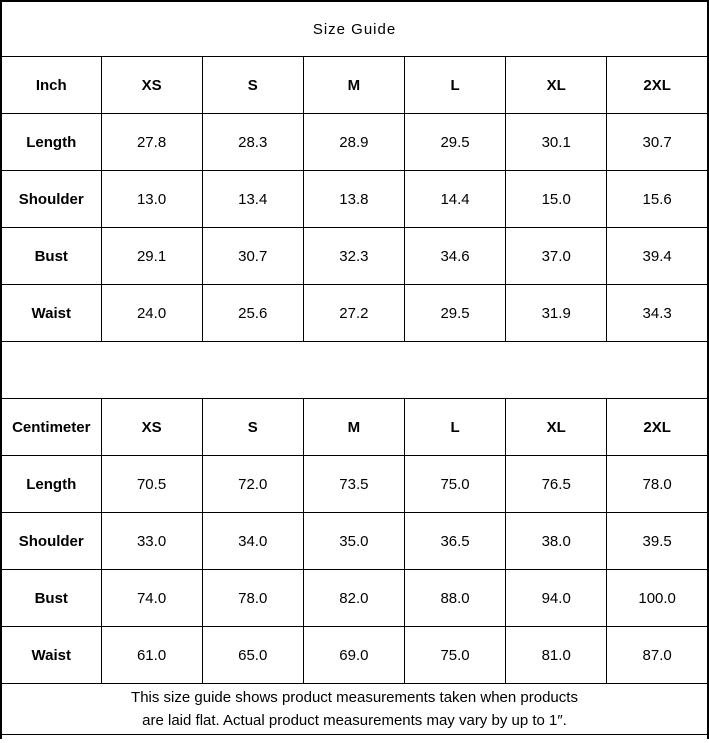  Describe the element at coordinates (151, 484) in the screenshot. I see `measure-value: 70.5` at that location.